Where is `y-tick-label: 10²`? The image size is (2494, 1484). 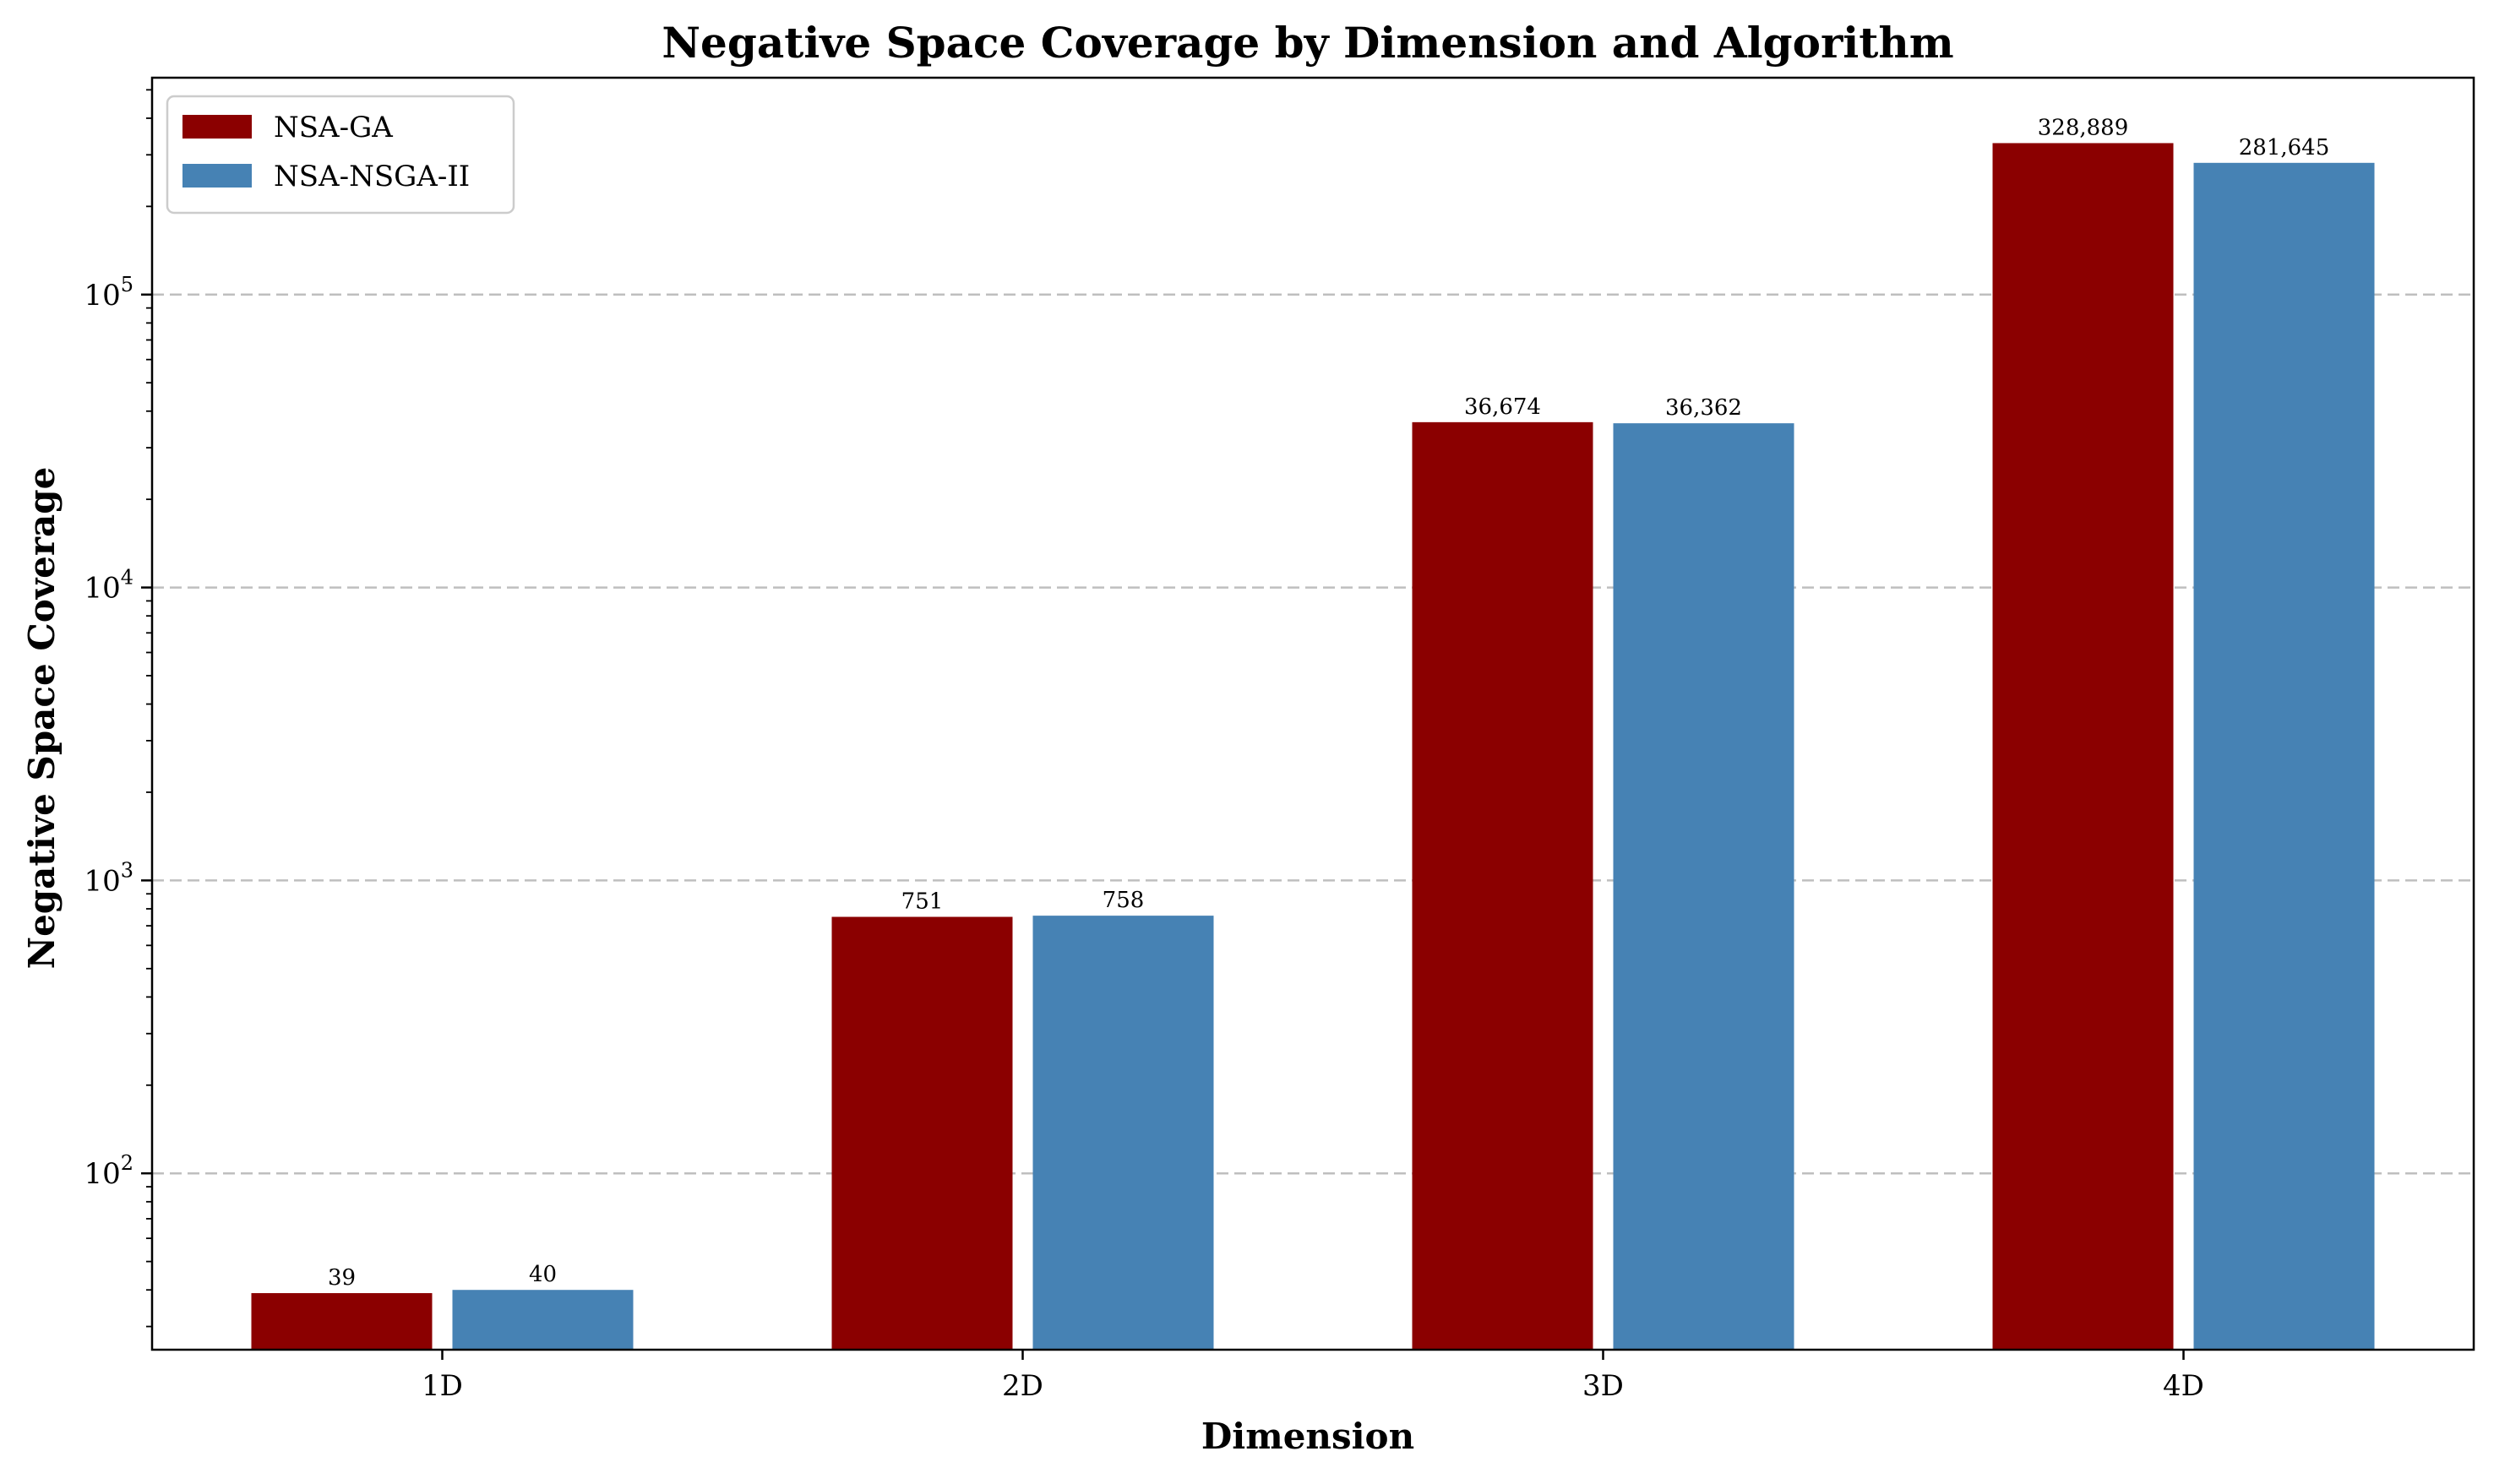
y-tick-label: 10² is located at coordinates (108, 1171).